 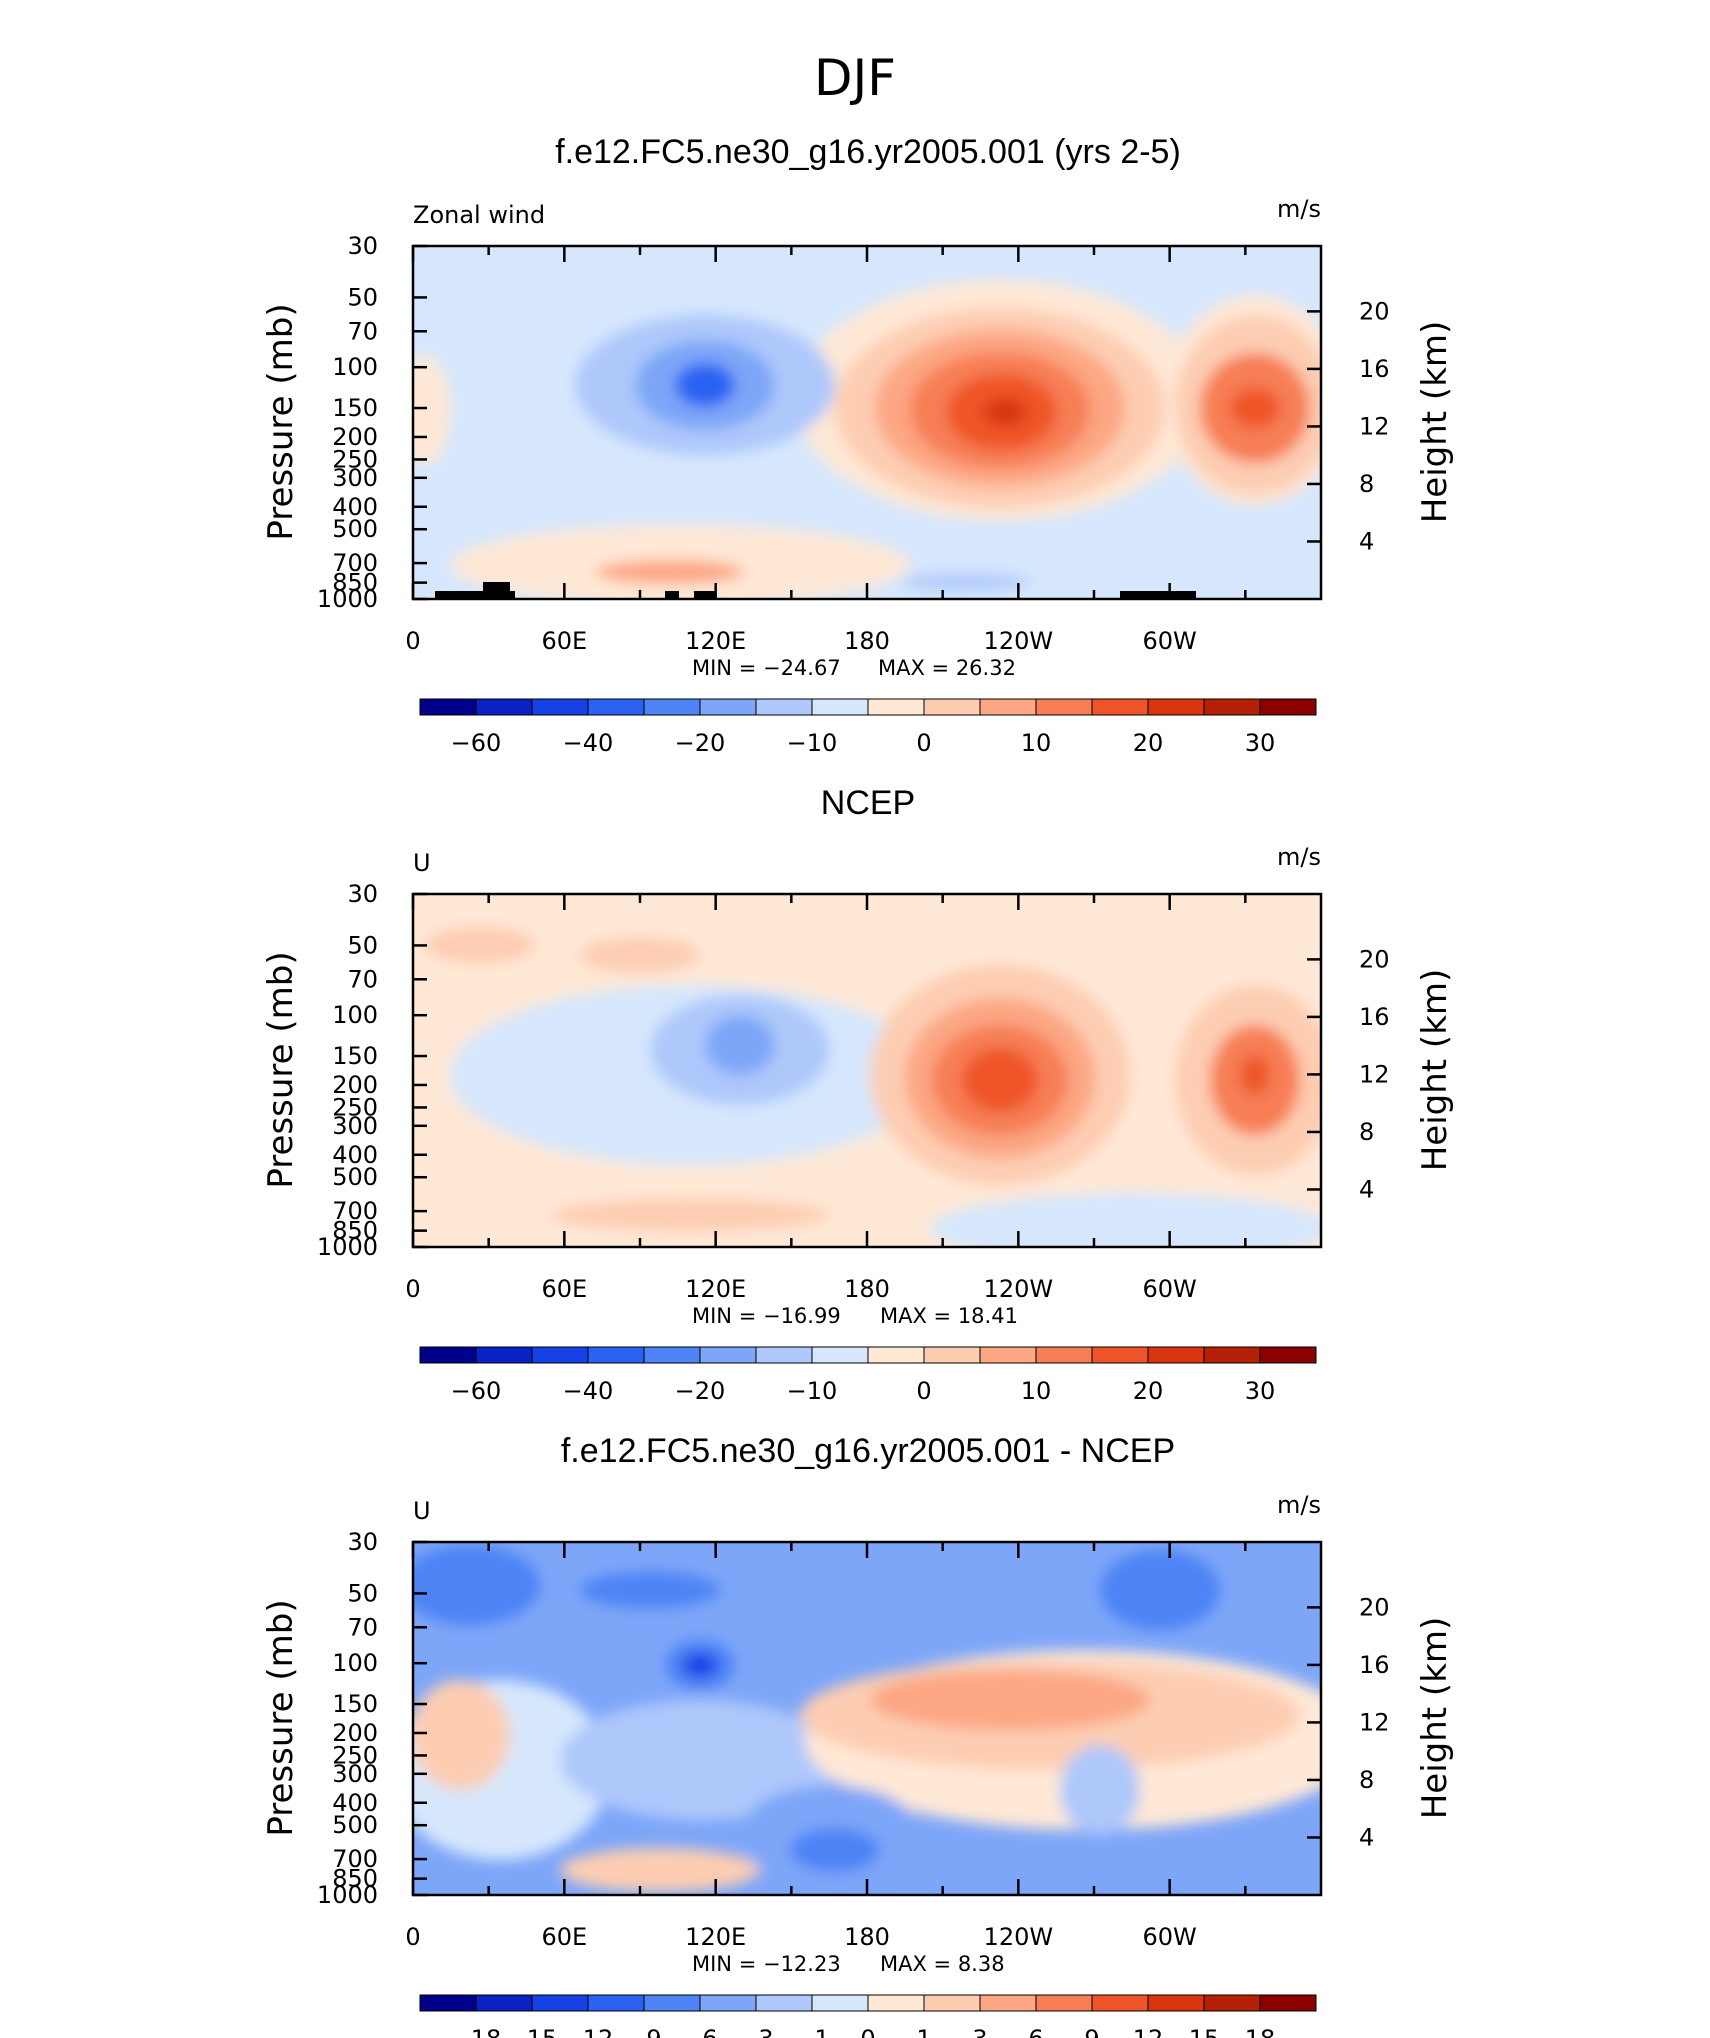 What do you see at coordinates (362, 1542) in the screenshot?
I see `pressure-tick-label: 30` at bounding box center [362, 1542].